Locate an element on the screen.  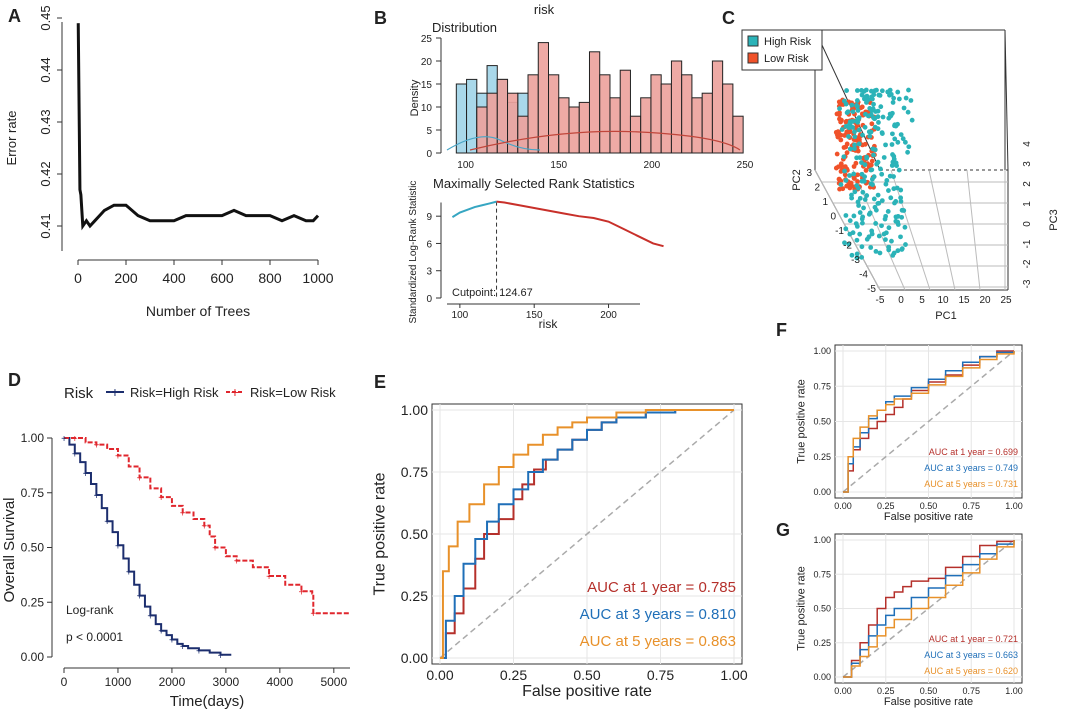
d-annotation-p: p < 0.0001 is located at coordinates (94, 637).